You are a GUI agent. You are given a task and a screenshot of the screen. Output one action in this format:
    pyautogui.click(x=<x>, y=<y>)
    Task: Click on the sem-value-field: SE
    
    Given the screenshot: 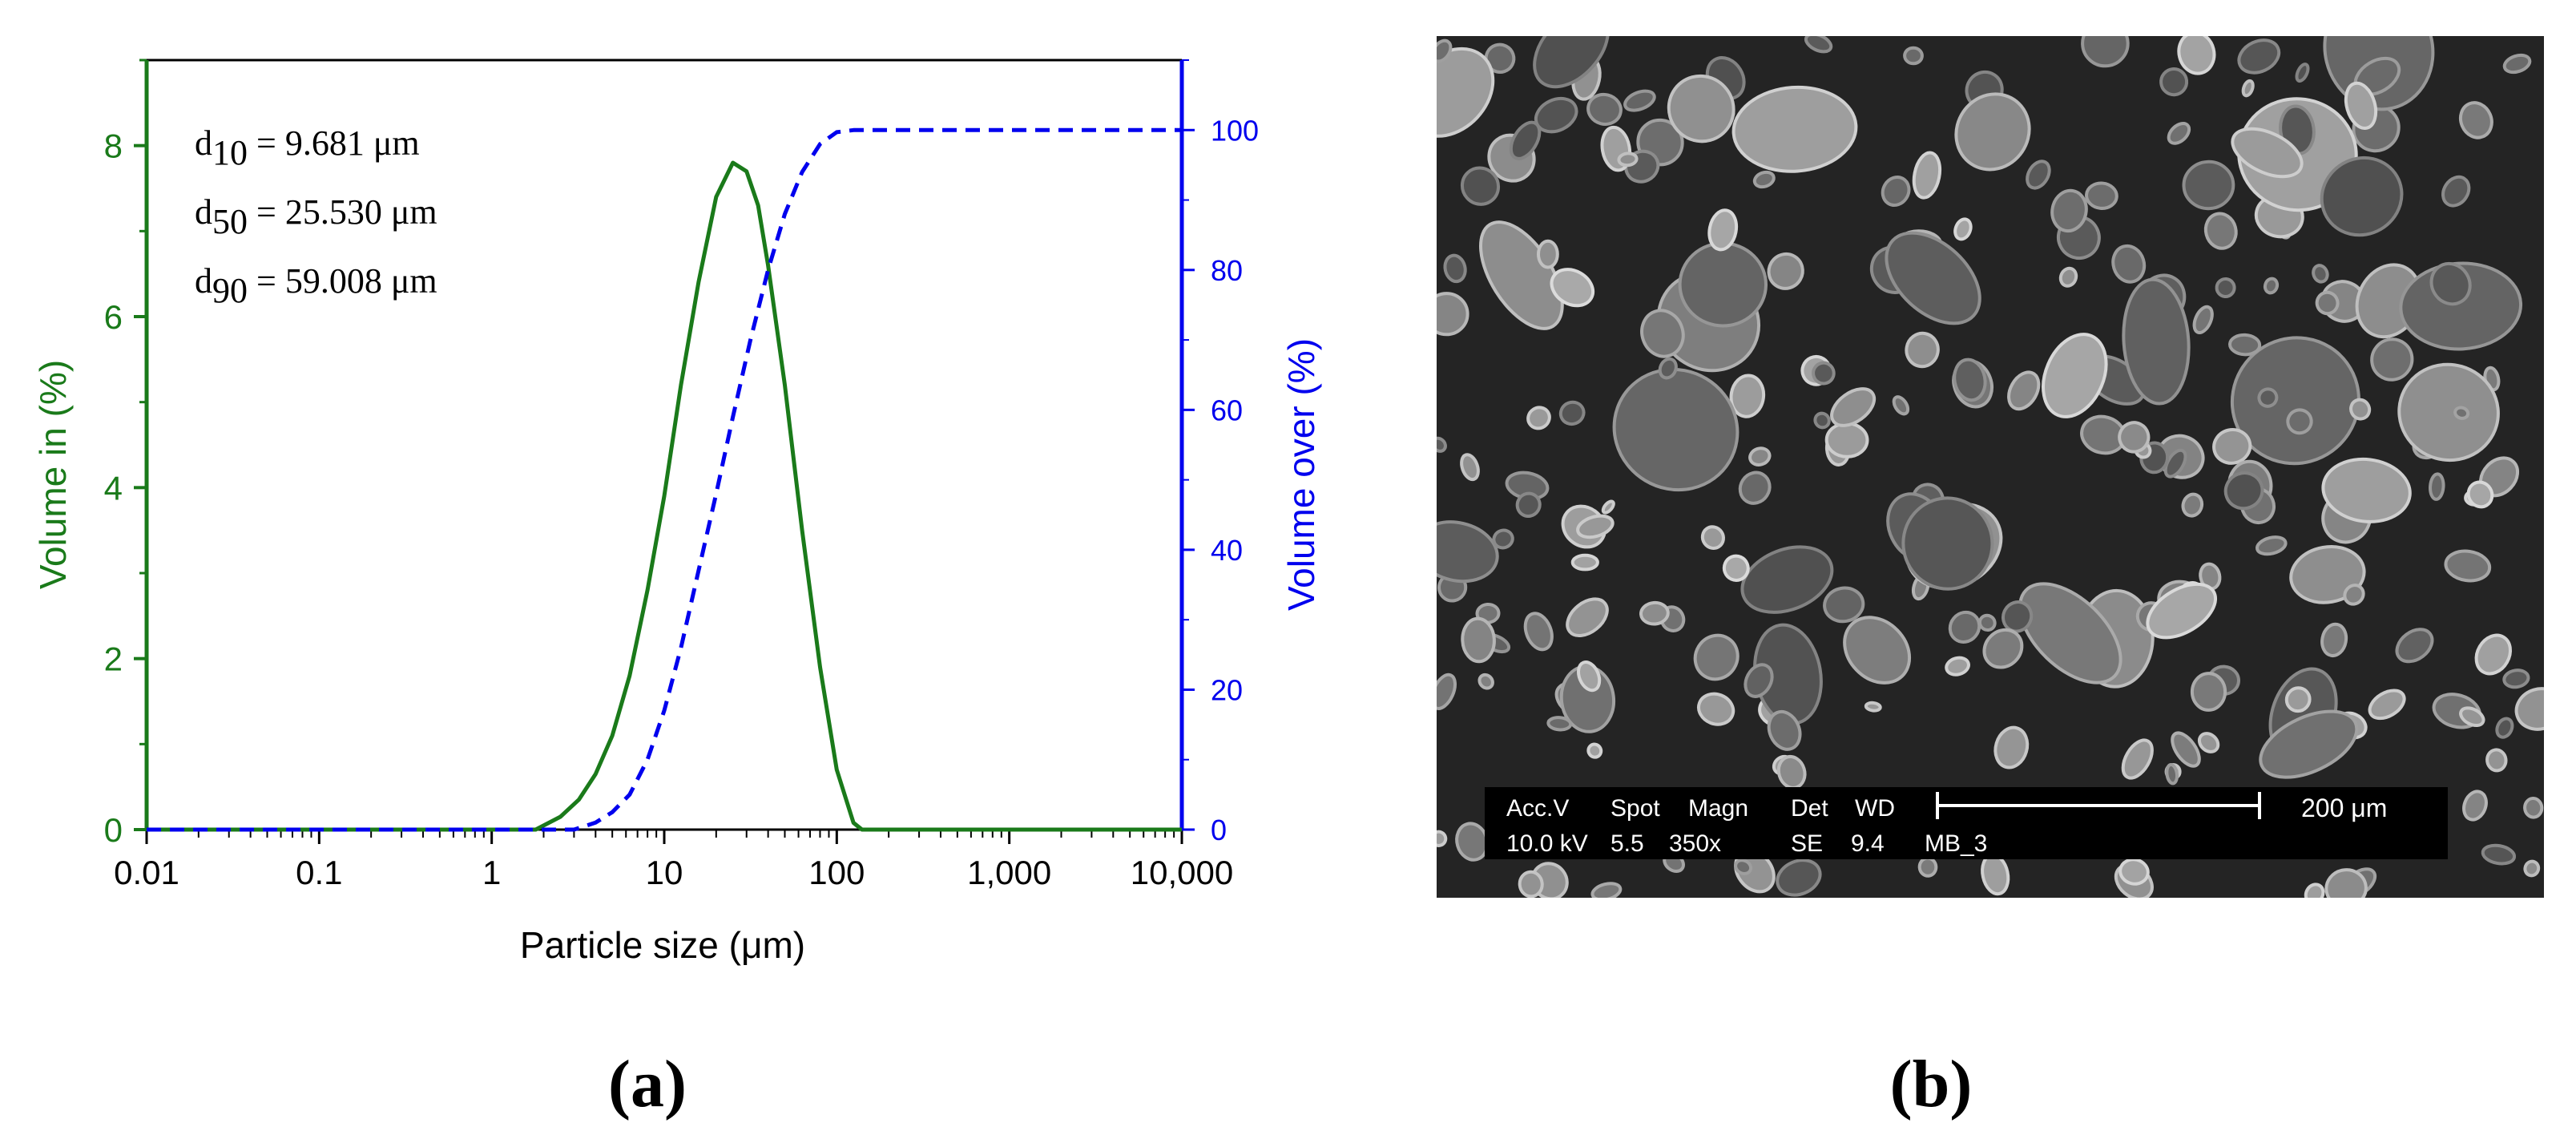 What is the action you would take?
    pyautogui.click(x=1807, y=844)
    